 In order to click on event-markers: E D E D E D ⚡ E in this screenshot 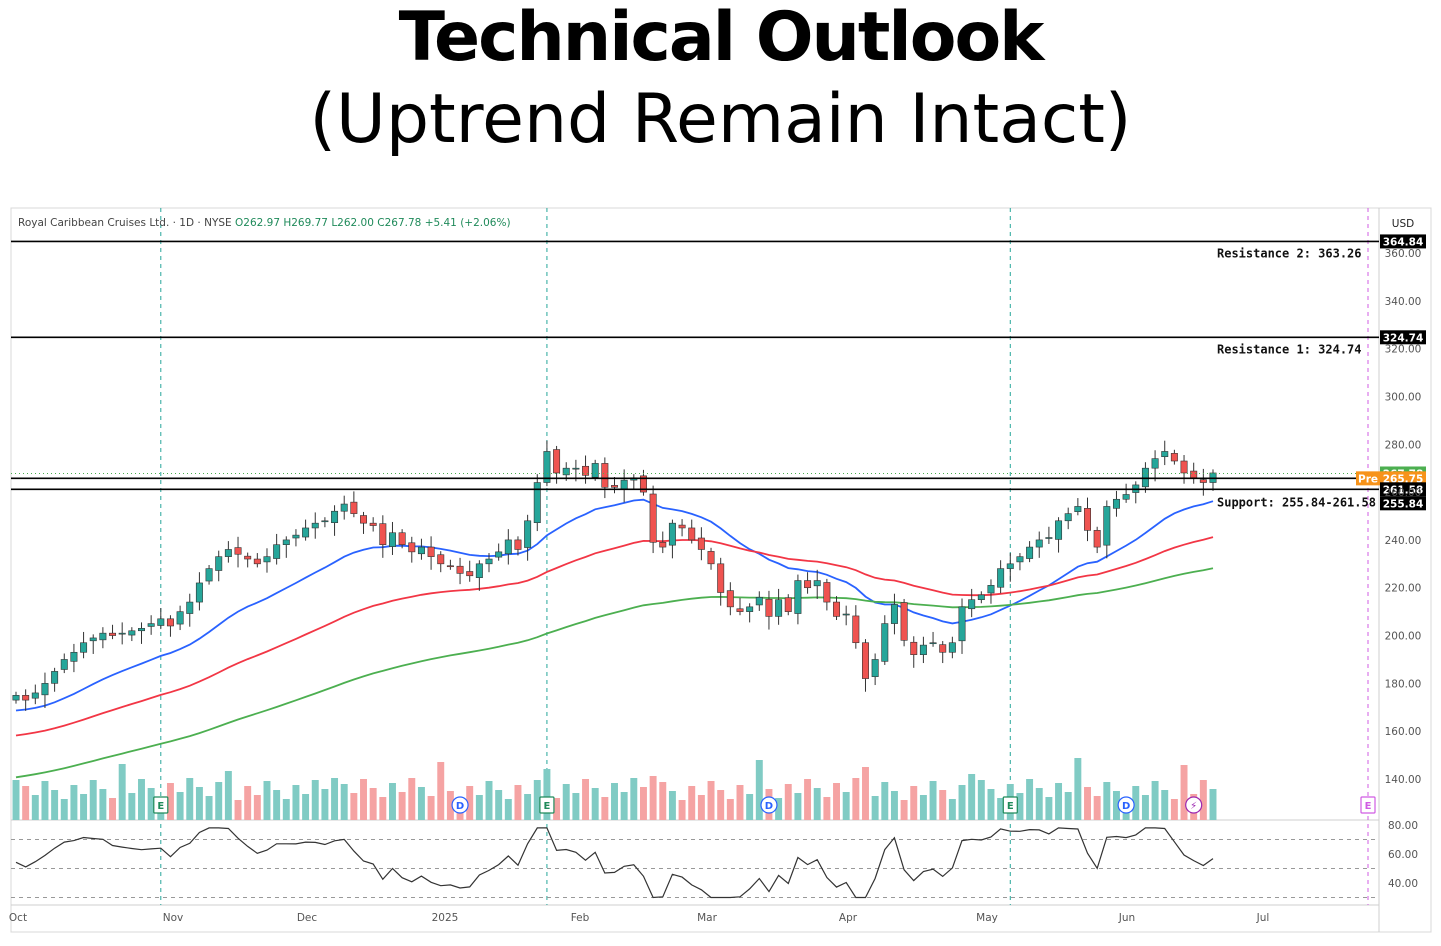, I will do `click(764, 805)`.